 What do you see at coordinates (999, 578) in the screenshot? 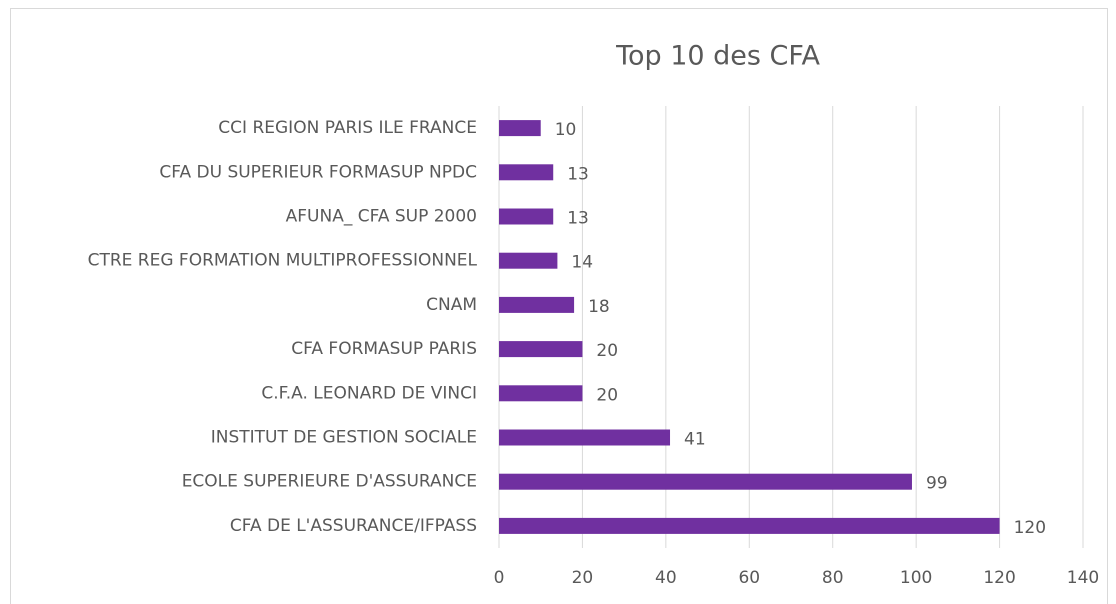
I see `x-tick-label: 120` at bounding box center [999, 578].